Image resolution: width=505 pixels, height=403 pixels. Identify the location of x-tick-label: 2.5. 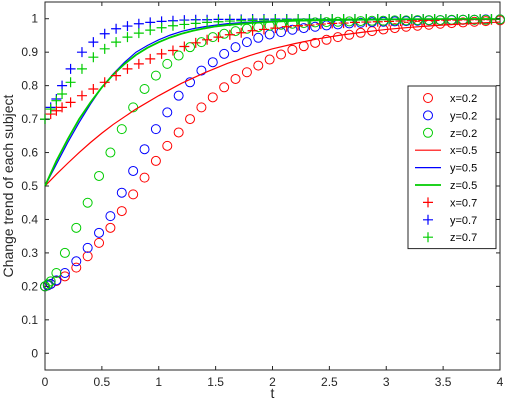
(329, 382).